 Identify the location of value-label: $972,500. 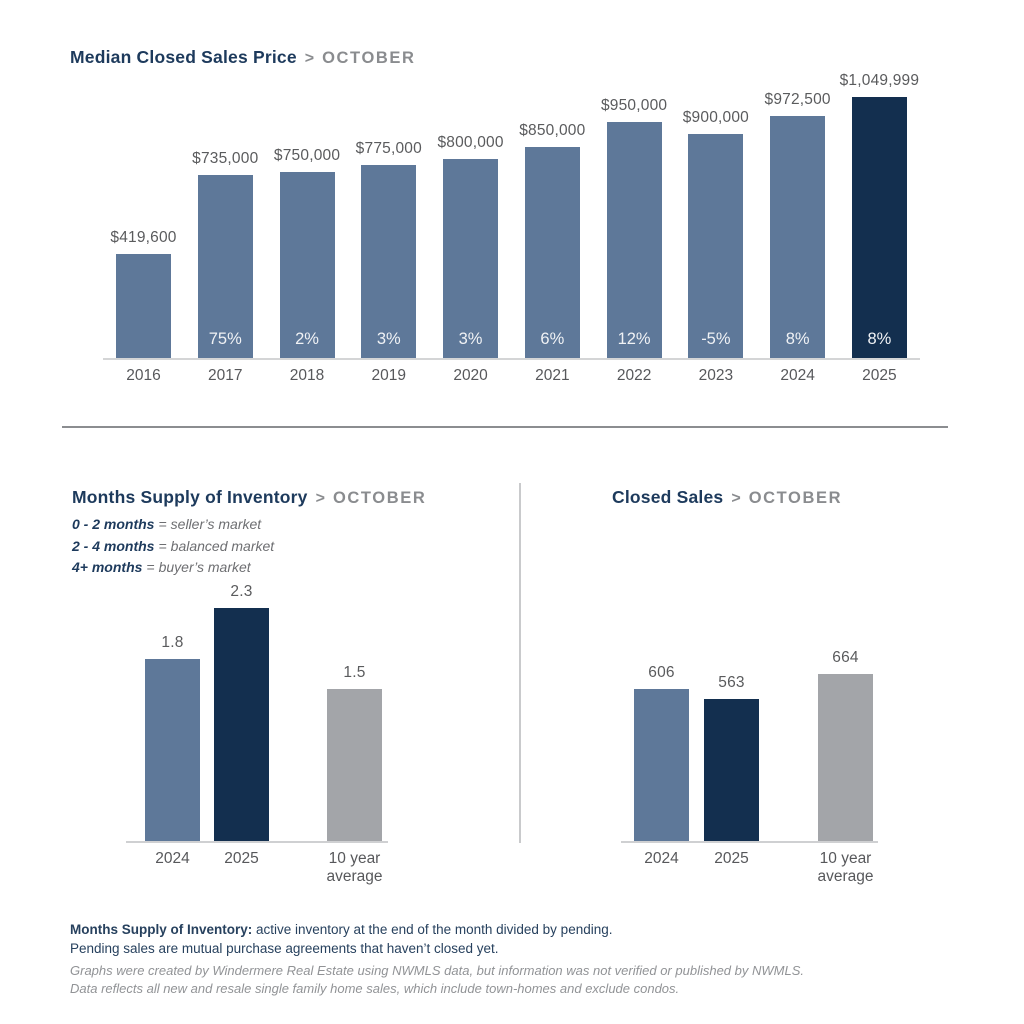
(797, 99).